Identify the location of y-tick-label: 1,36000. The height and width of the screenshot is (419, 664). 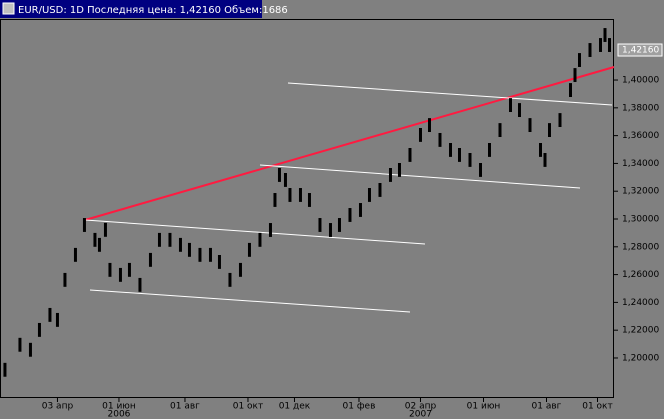
(640, 136).